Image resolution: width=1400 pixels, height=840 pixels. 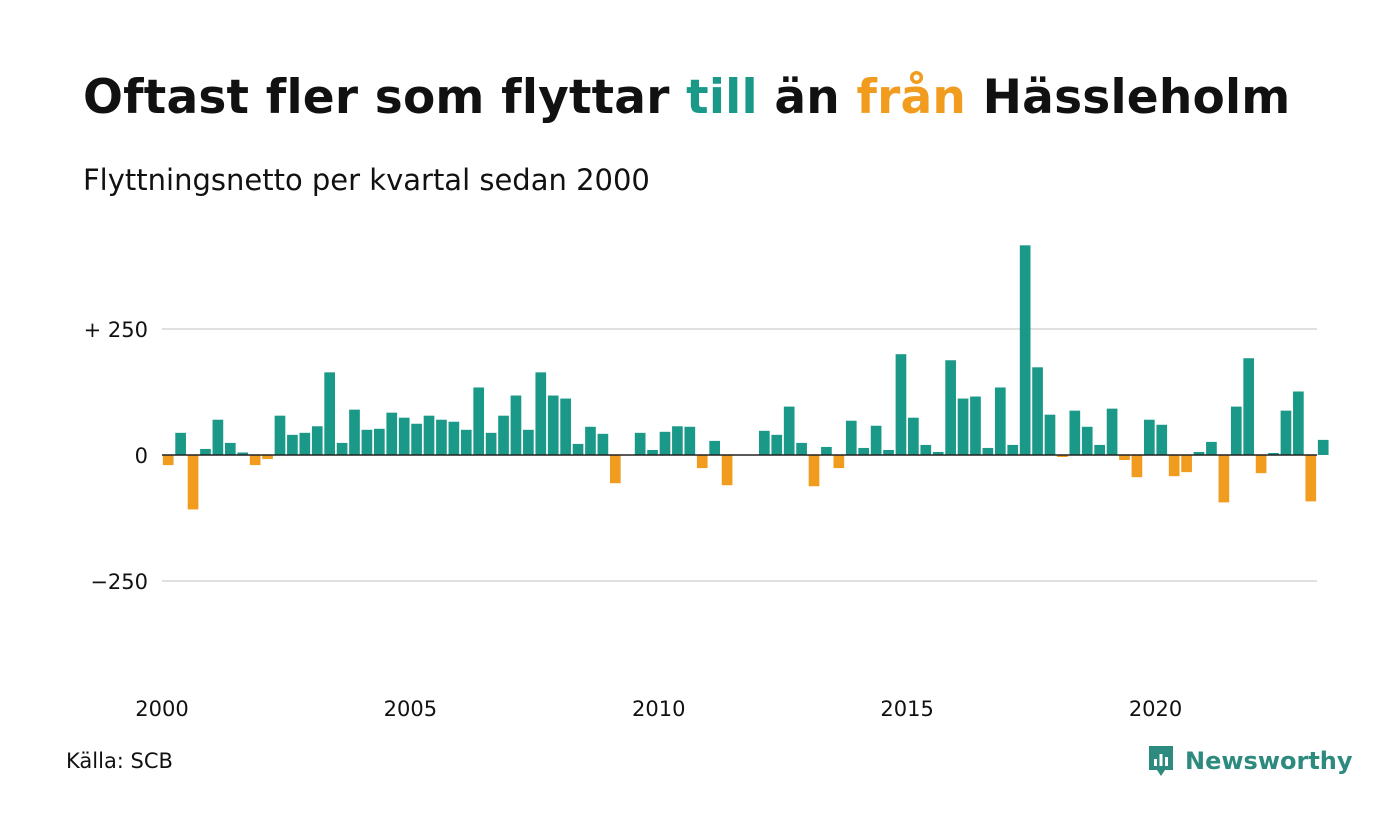 I want to click on x-axis-ticks: 2000 2005 2010 2015 2020, so click(x=658, y=709).